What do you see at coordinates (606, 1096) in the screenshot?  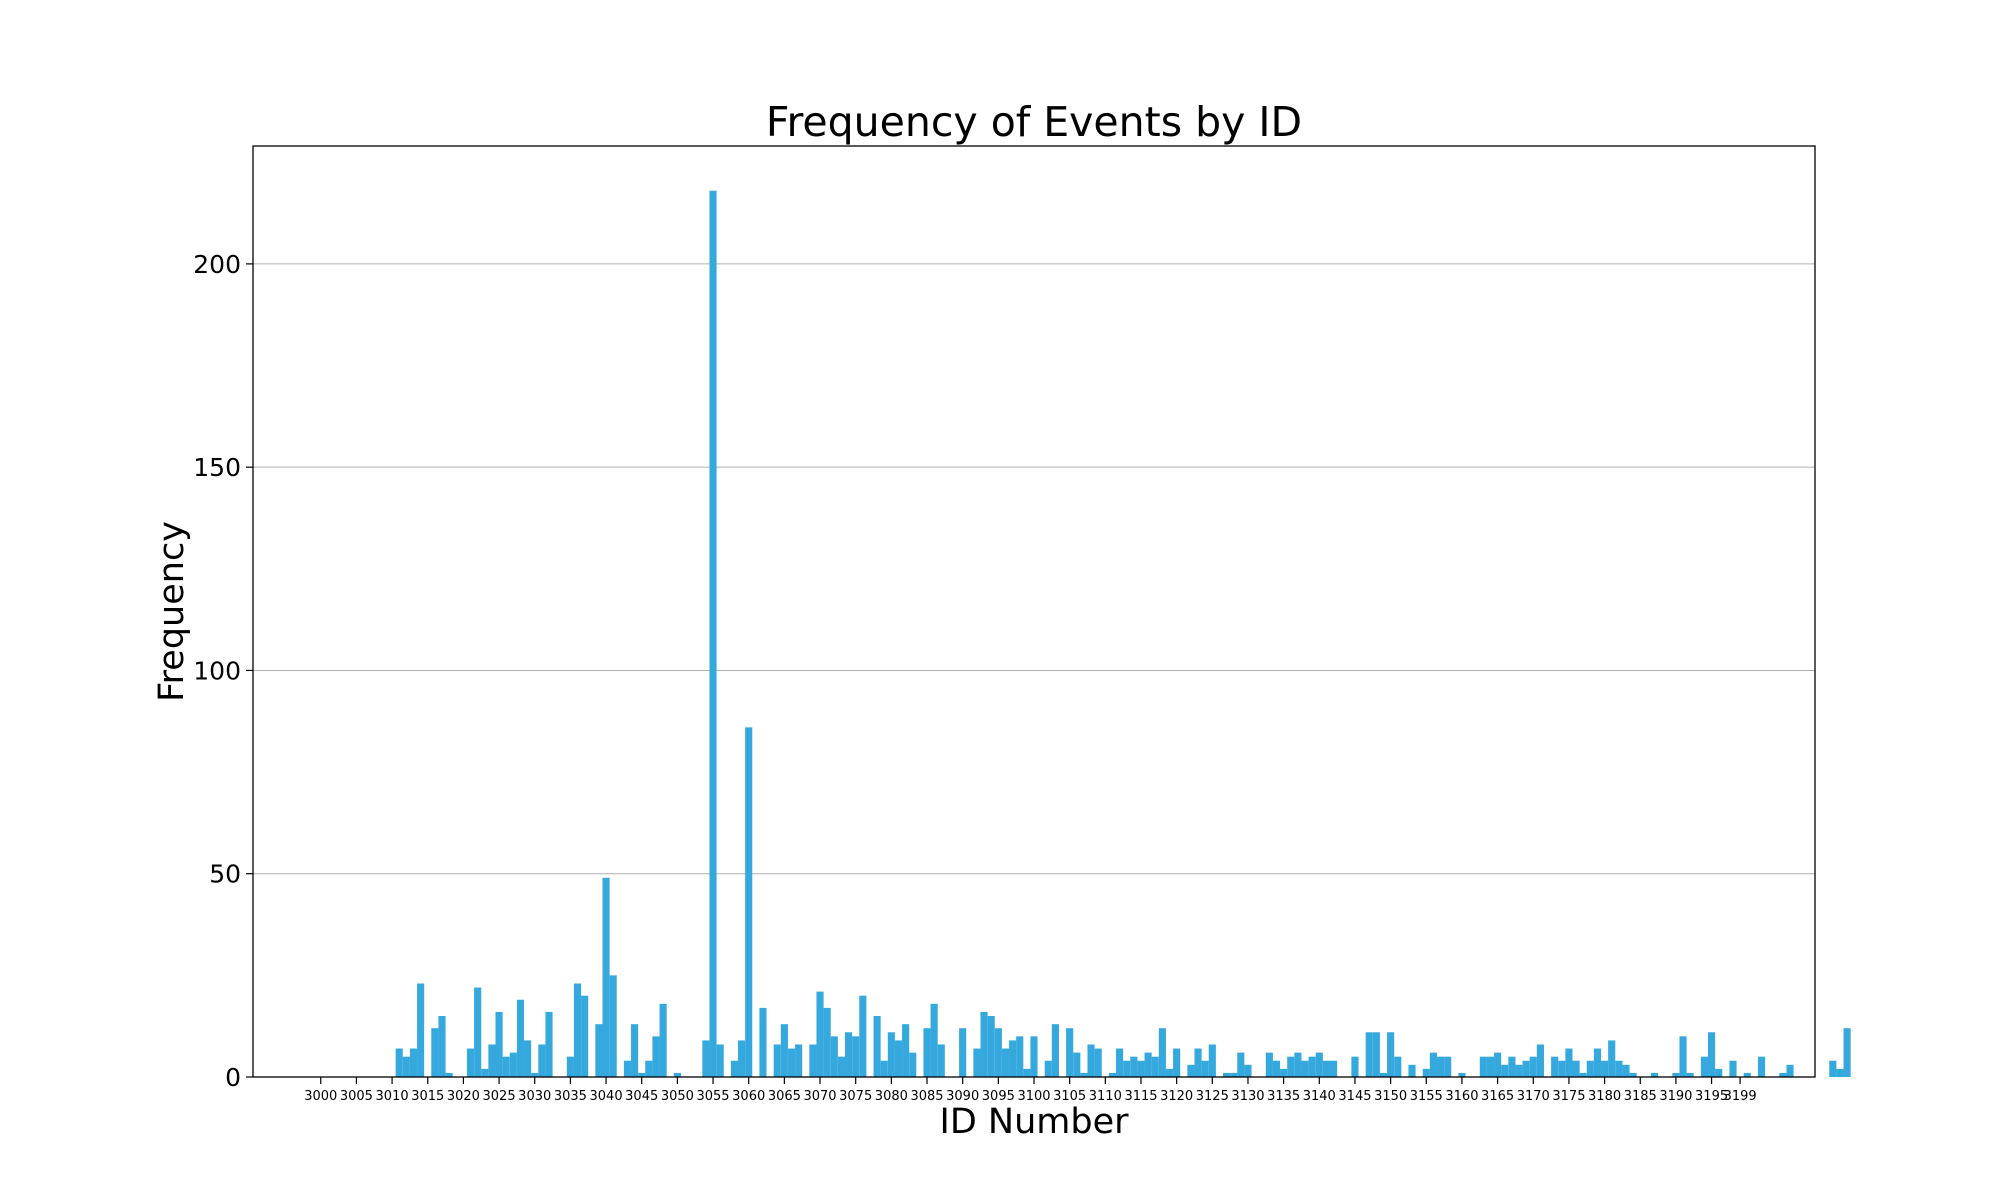 I see `x-tick-label: 3040` at bounding box center [606, 1096].